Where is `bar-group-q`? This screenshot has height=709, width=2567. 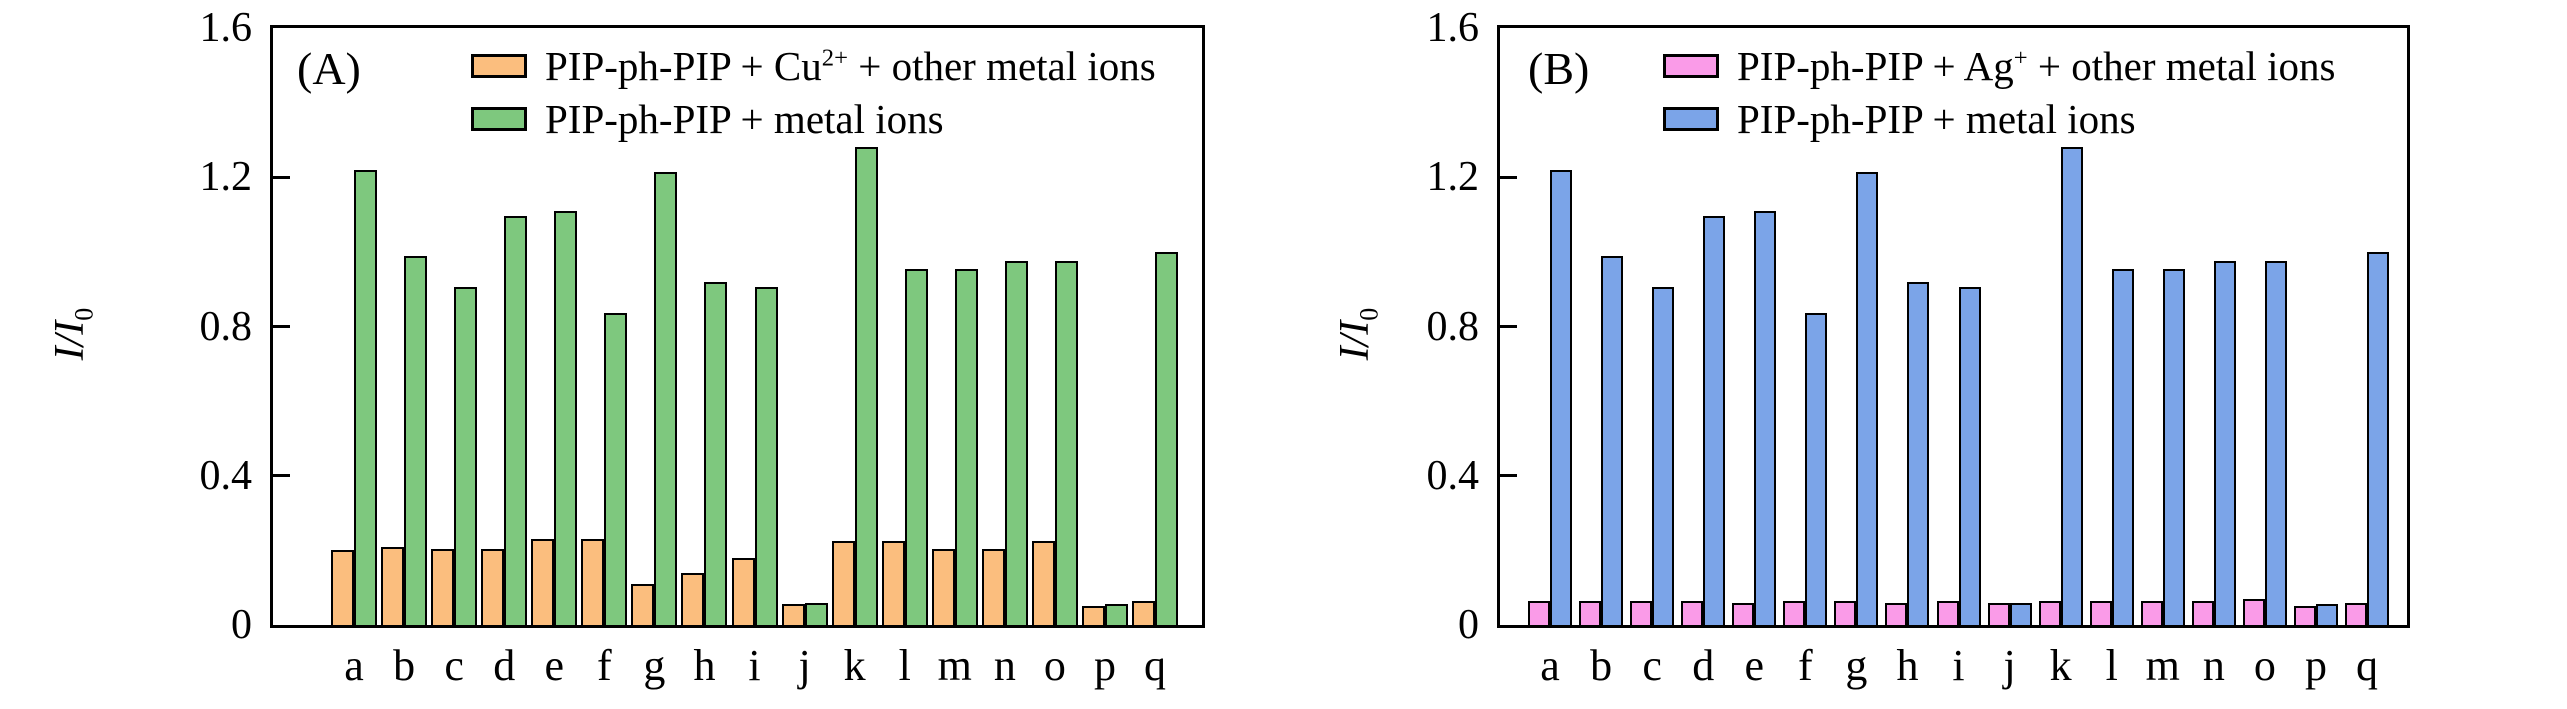 bar-group-q is located at coordinates (1155, 438).